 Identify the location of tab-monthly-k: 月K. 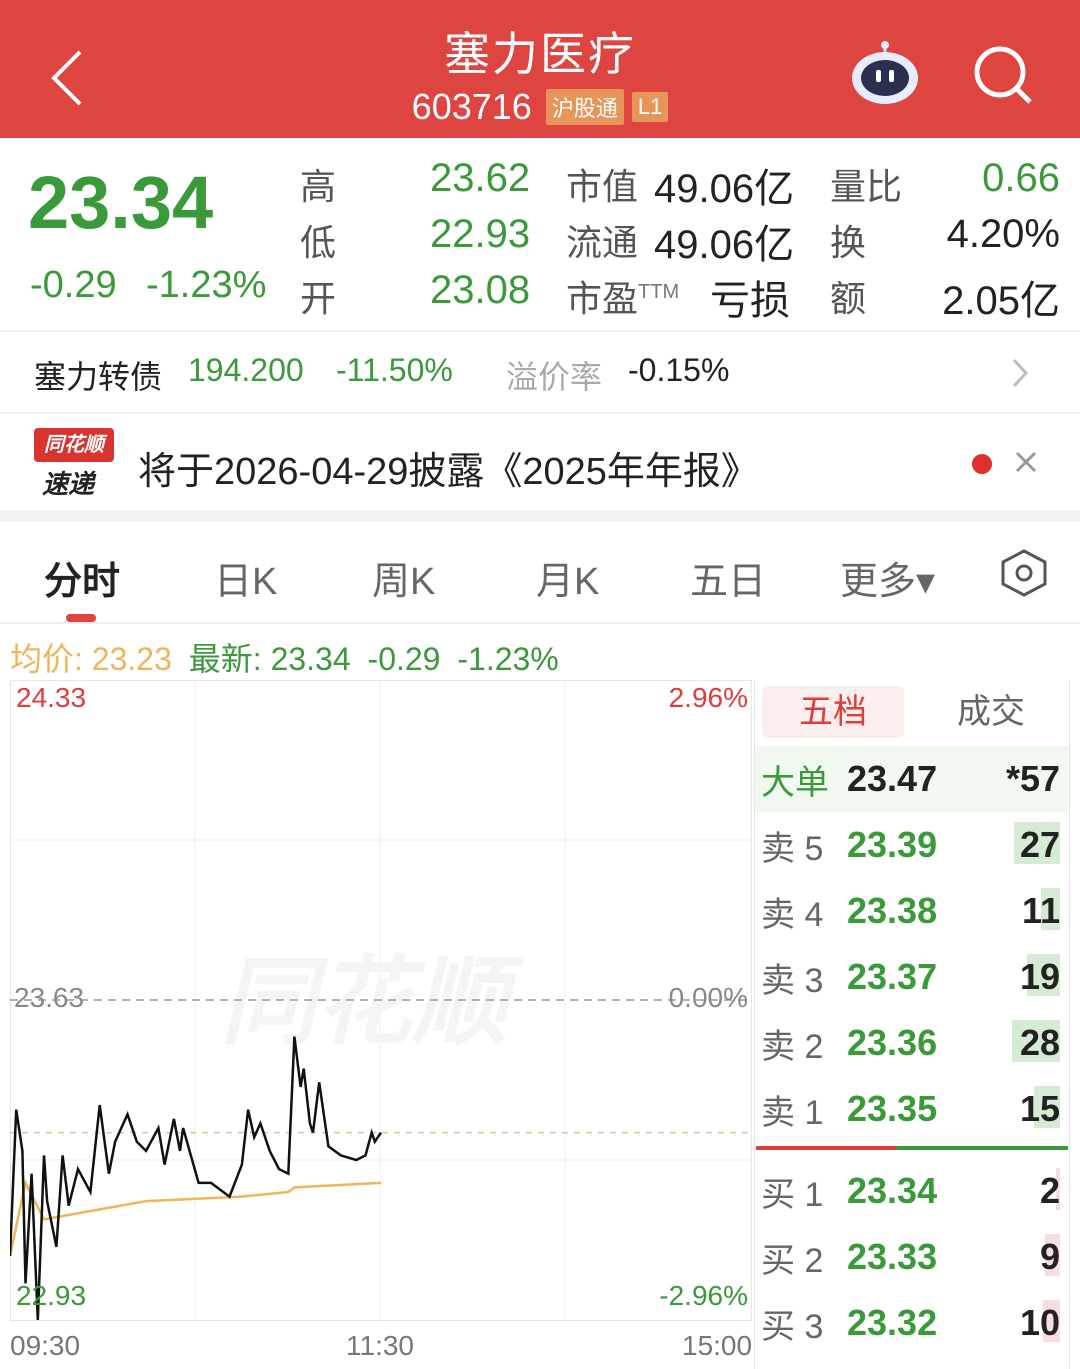
(568, 582).